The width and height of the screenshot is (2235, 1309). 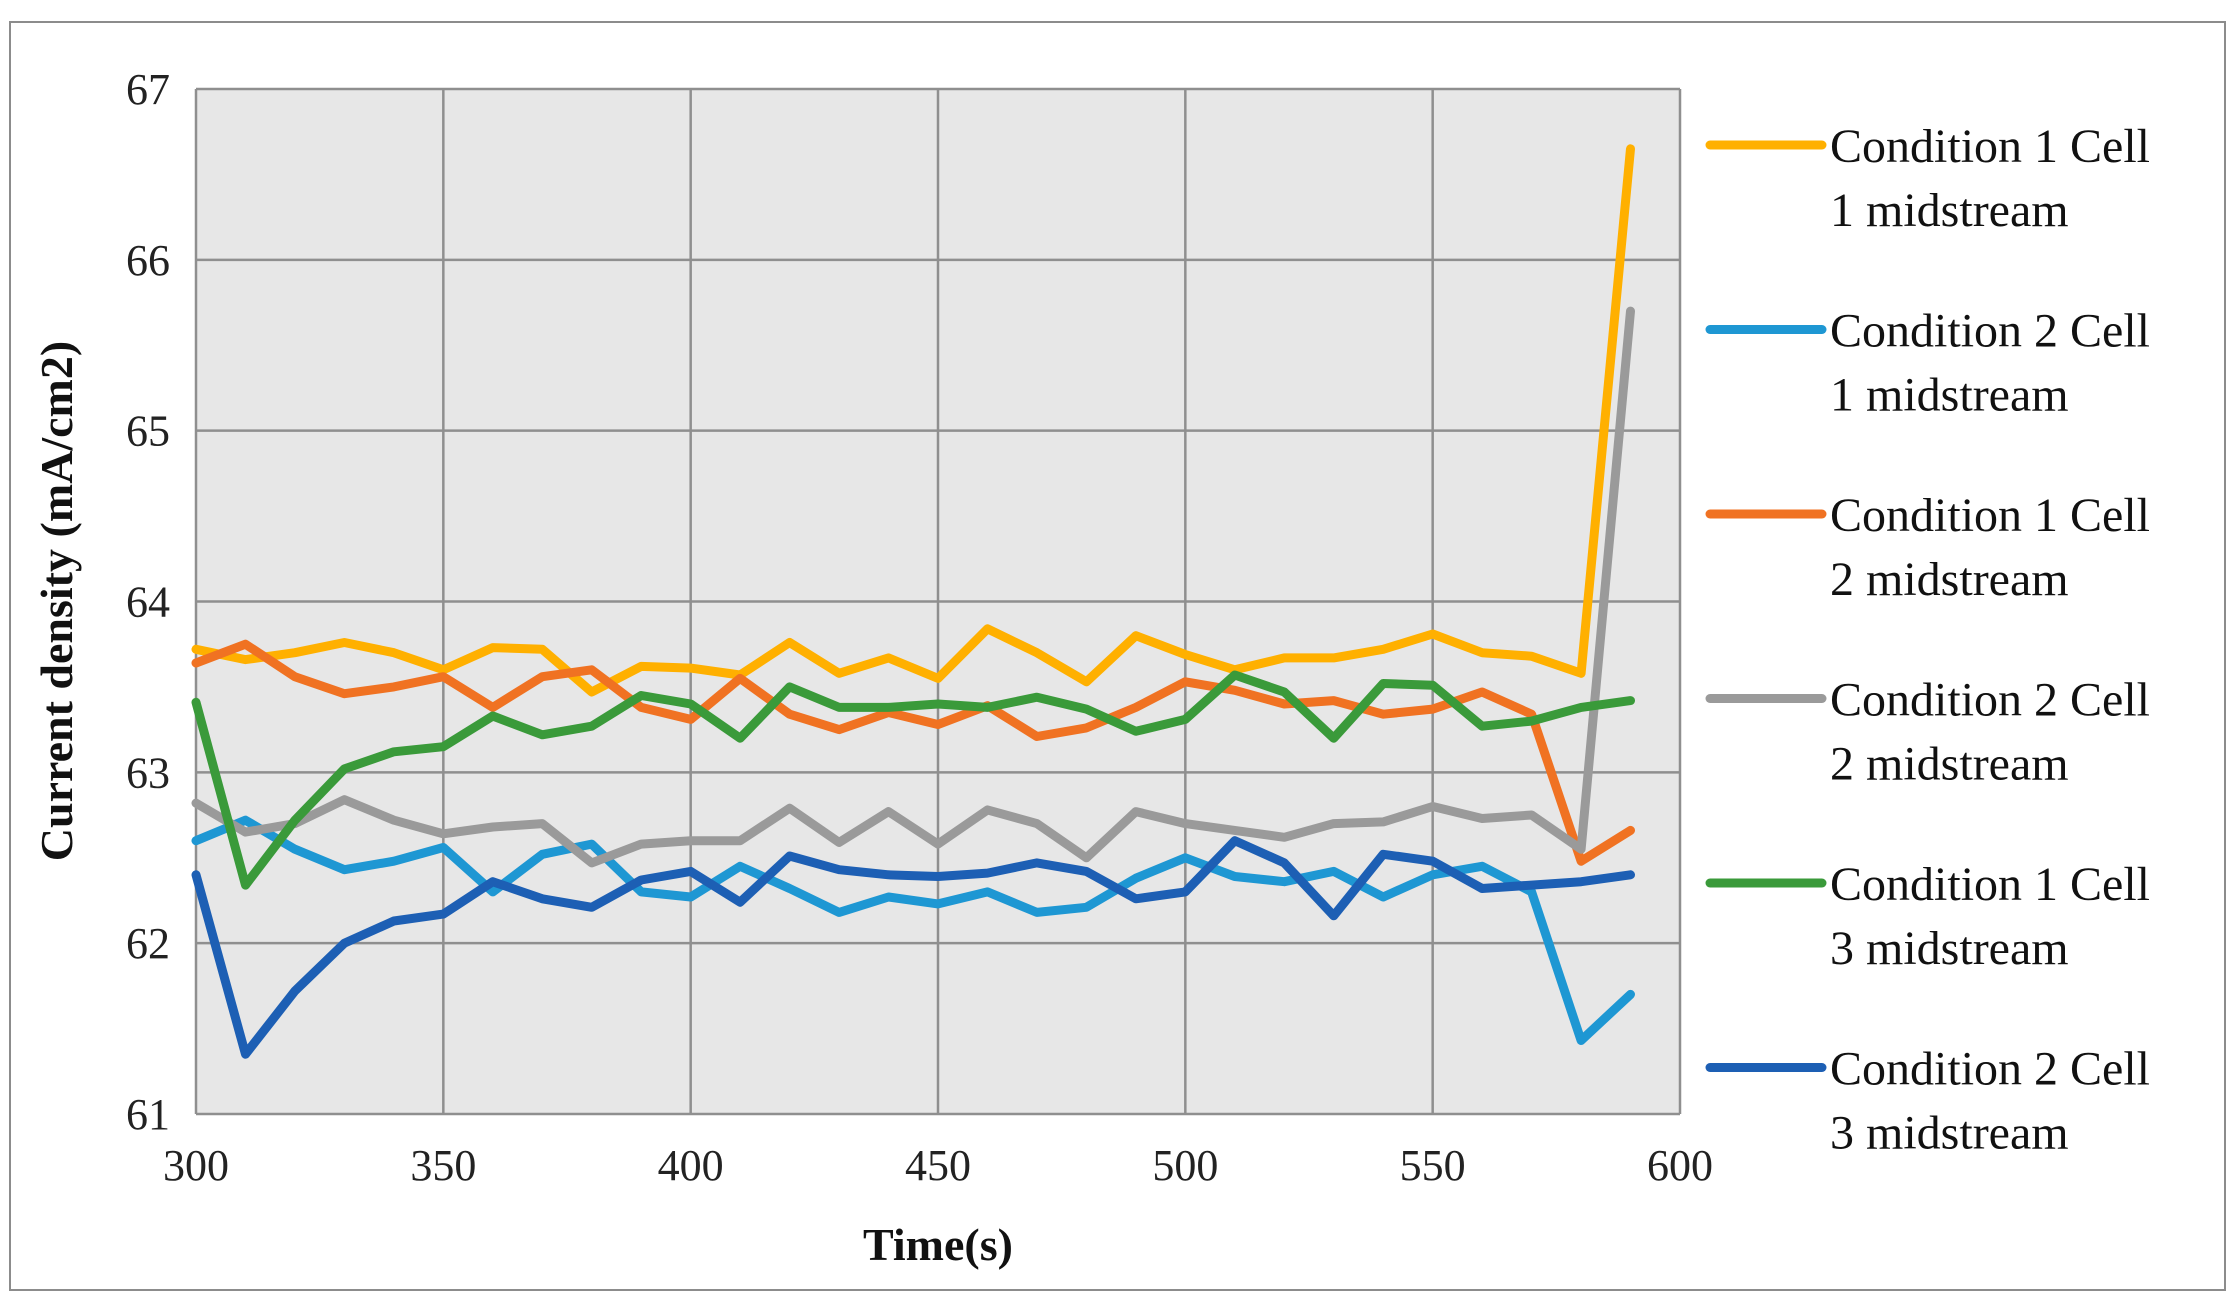 I want to click on legend-item-4: Condition 2 Cell 2 midstream, so click(x=1927, y=732).